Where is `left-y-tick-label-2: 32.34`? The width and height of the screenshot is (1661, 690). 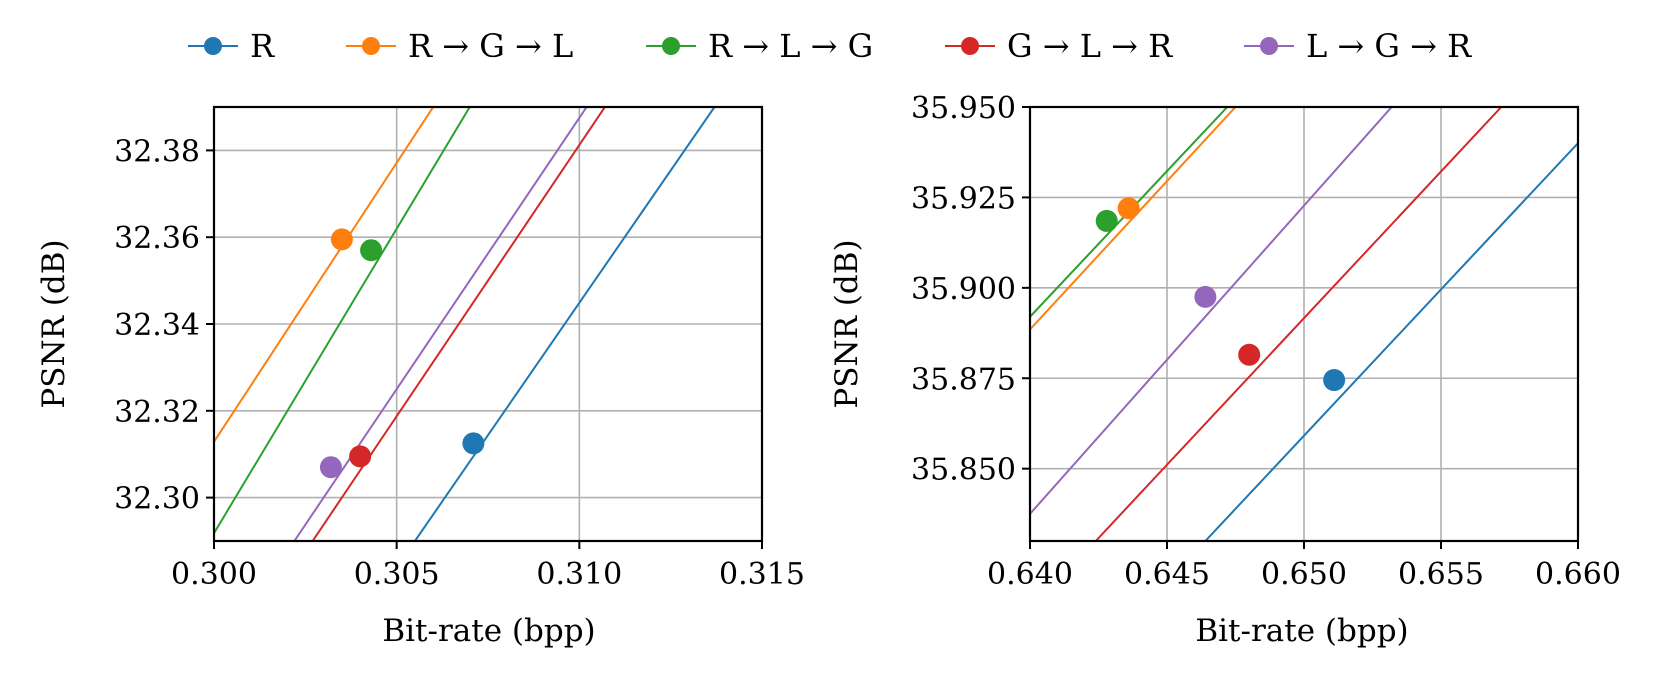 left-y-tick-label-2: 32.34 is located at coordinates (157, 325).